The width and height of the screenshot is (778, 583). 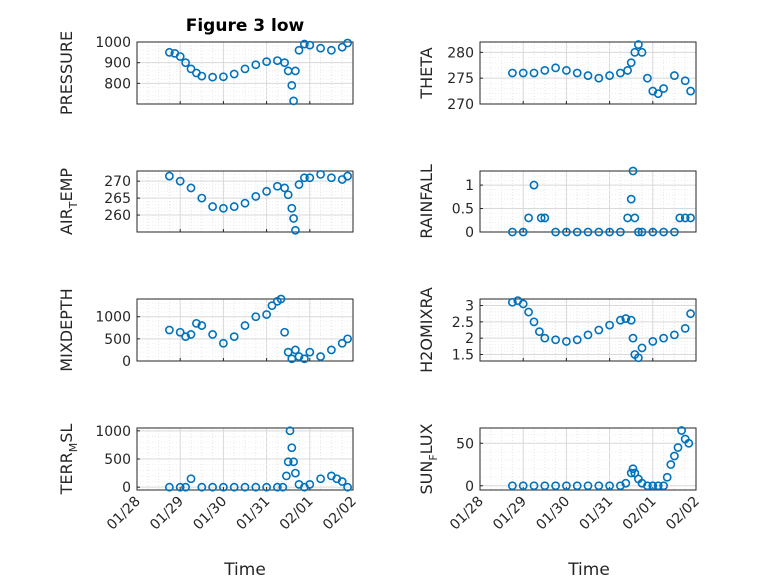 What do you see at coordinates (463, 210) in the screenshot?
I see `y-tick-label: 0.5` at bounding box center [463, 210].